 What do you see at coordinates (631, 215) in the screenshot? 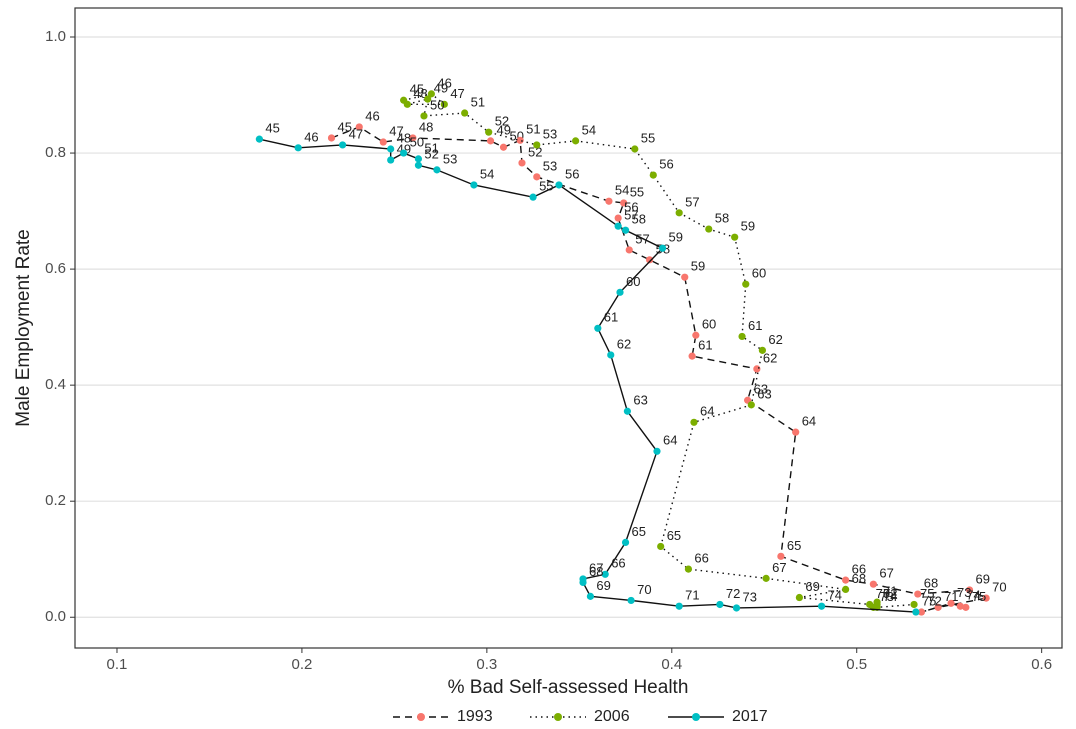
I see `point-label: 57` at bounding box center [631, 215].